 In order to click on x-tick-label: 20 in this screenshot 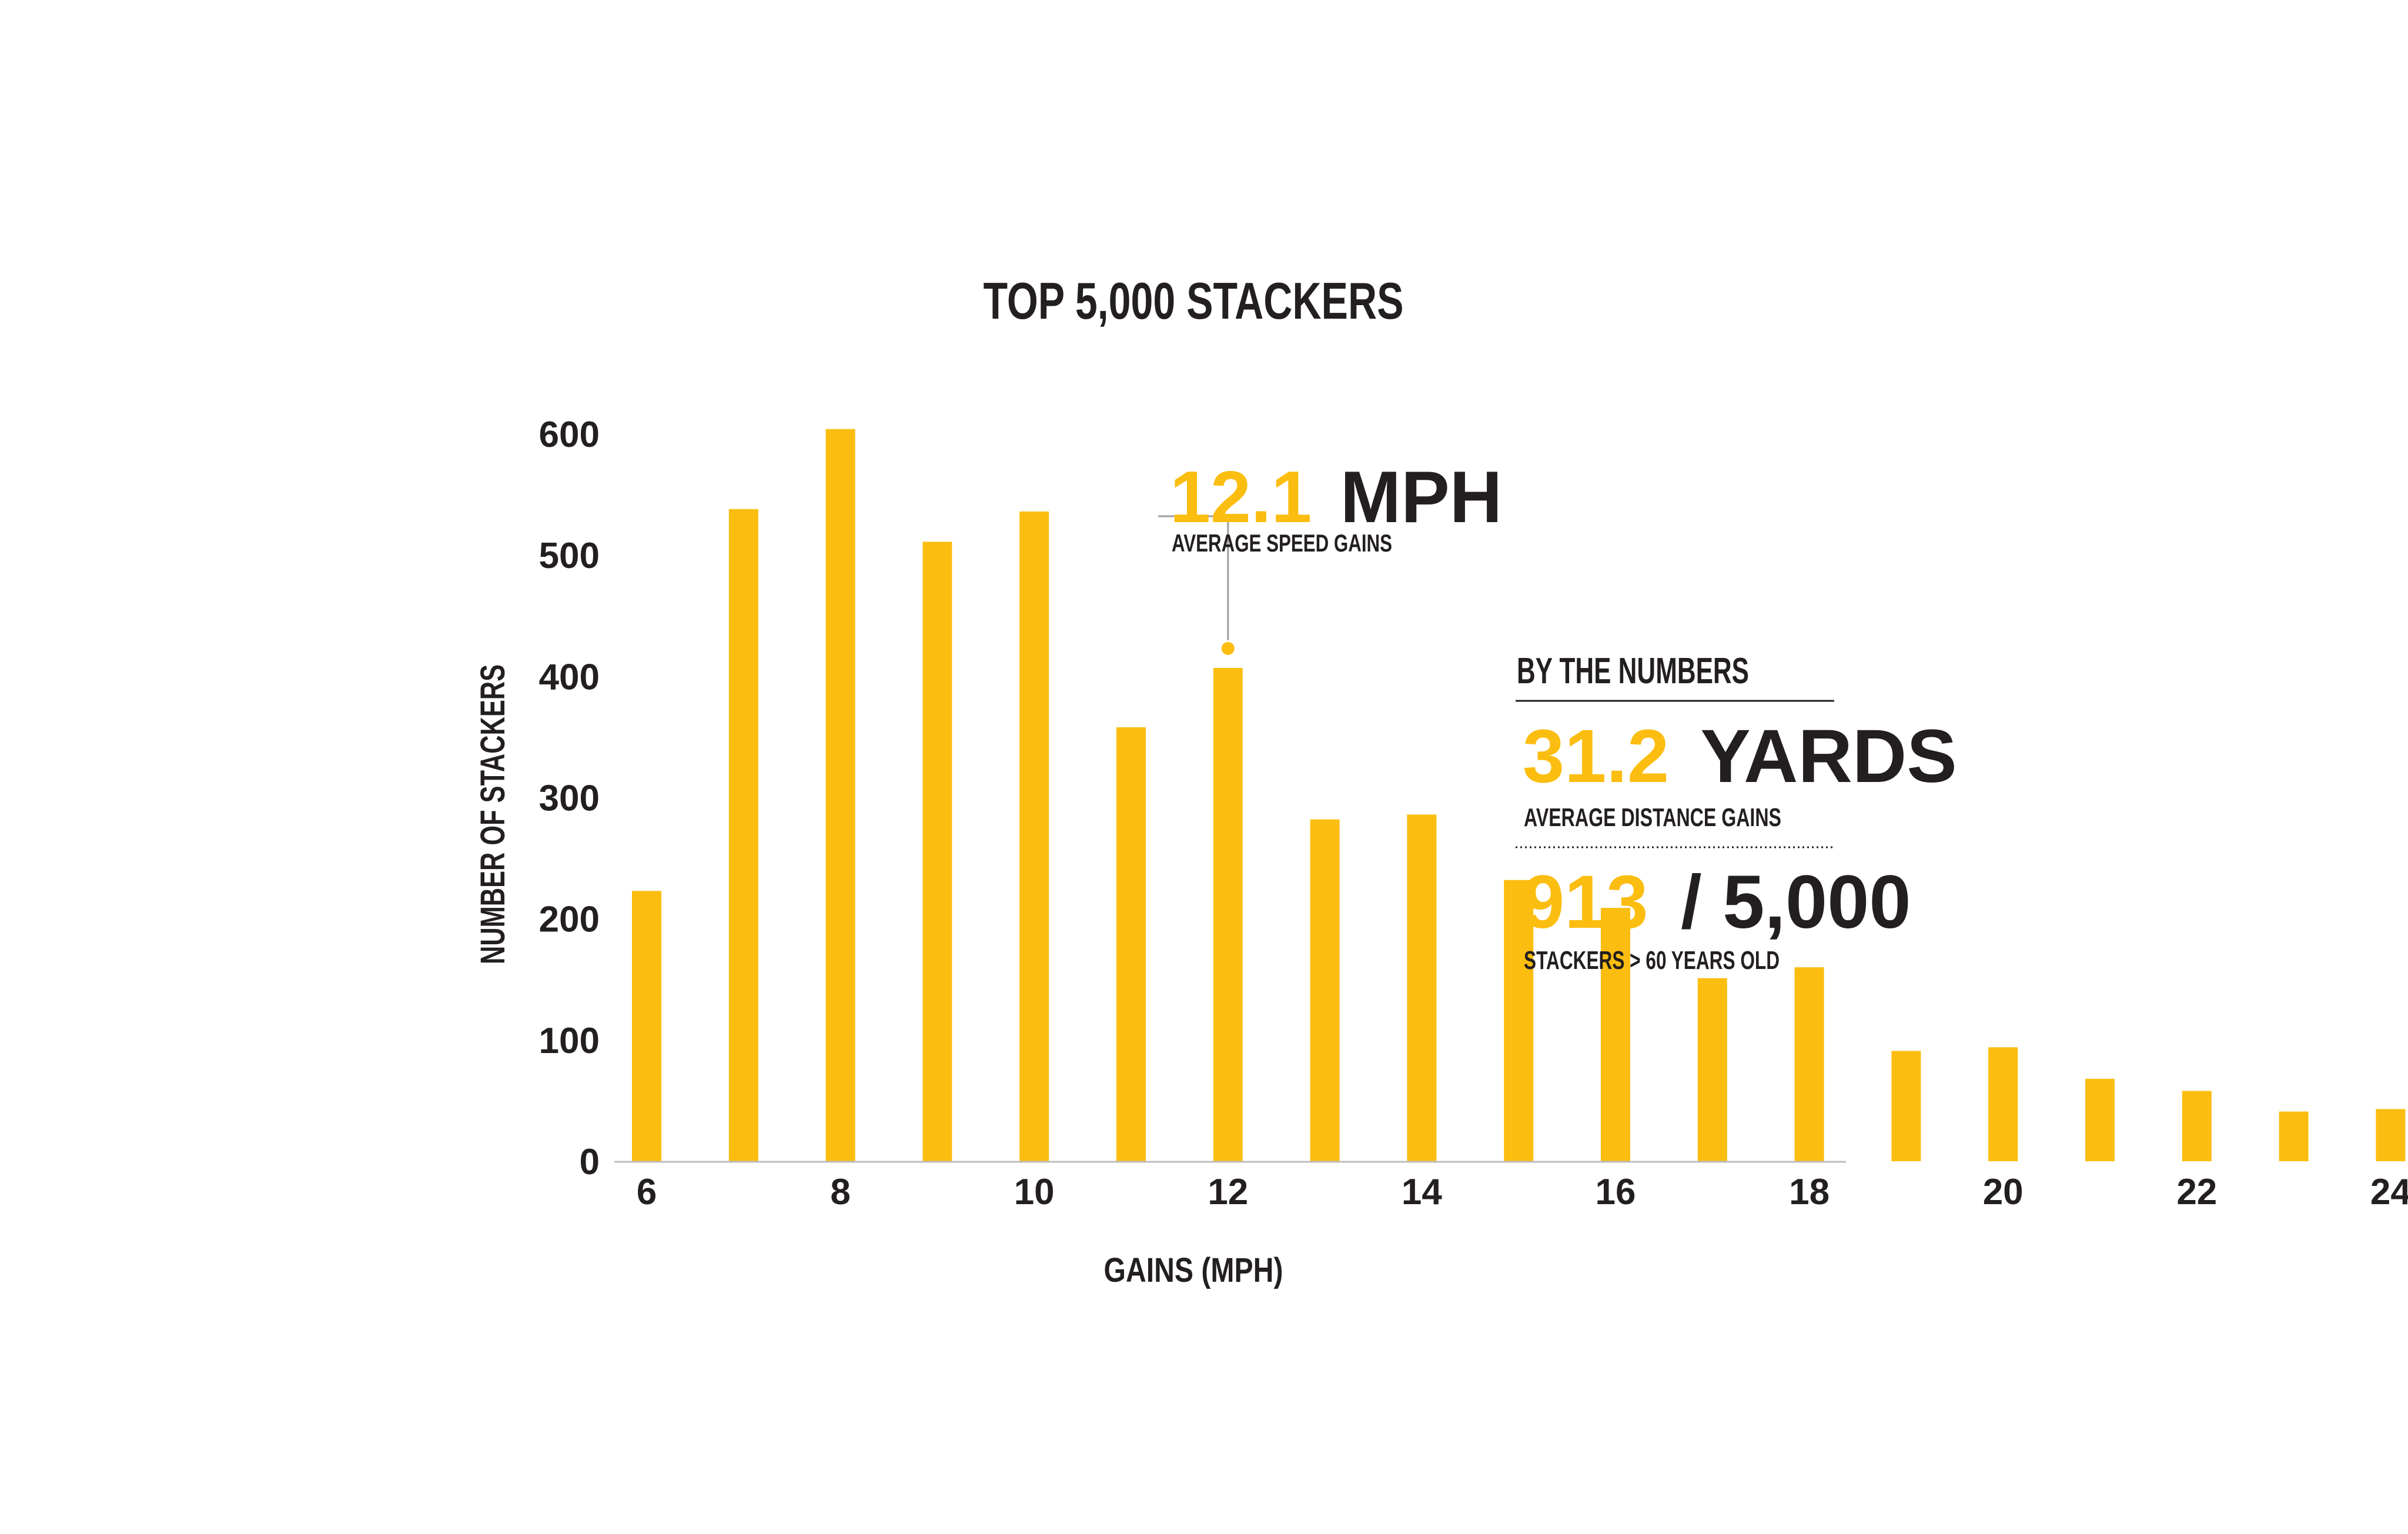, I will do `click(2003, 1192)`.